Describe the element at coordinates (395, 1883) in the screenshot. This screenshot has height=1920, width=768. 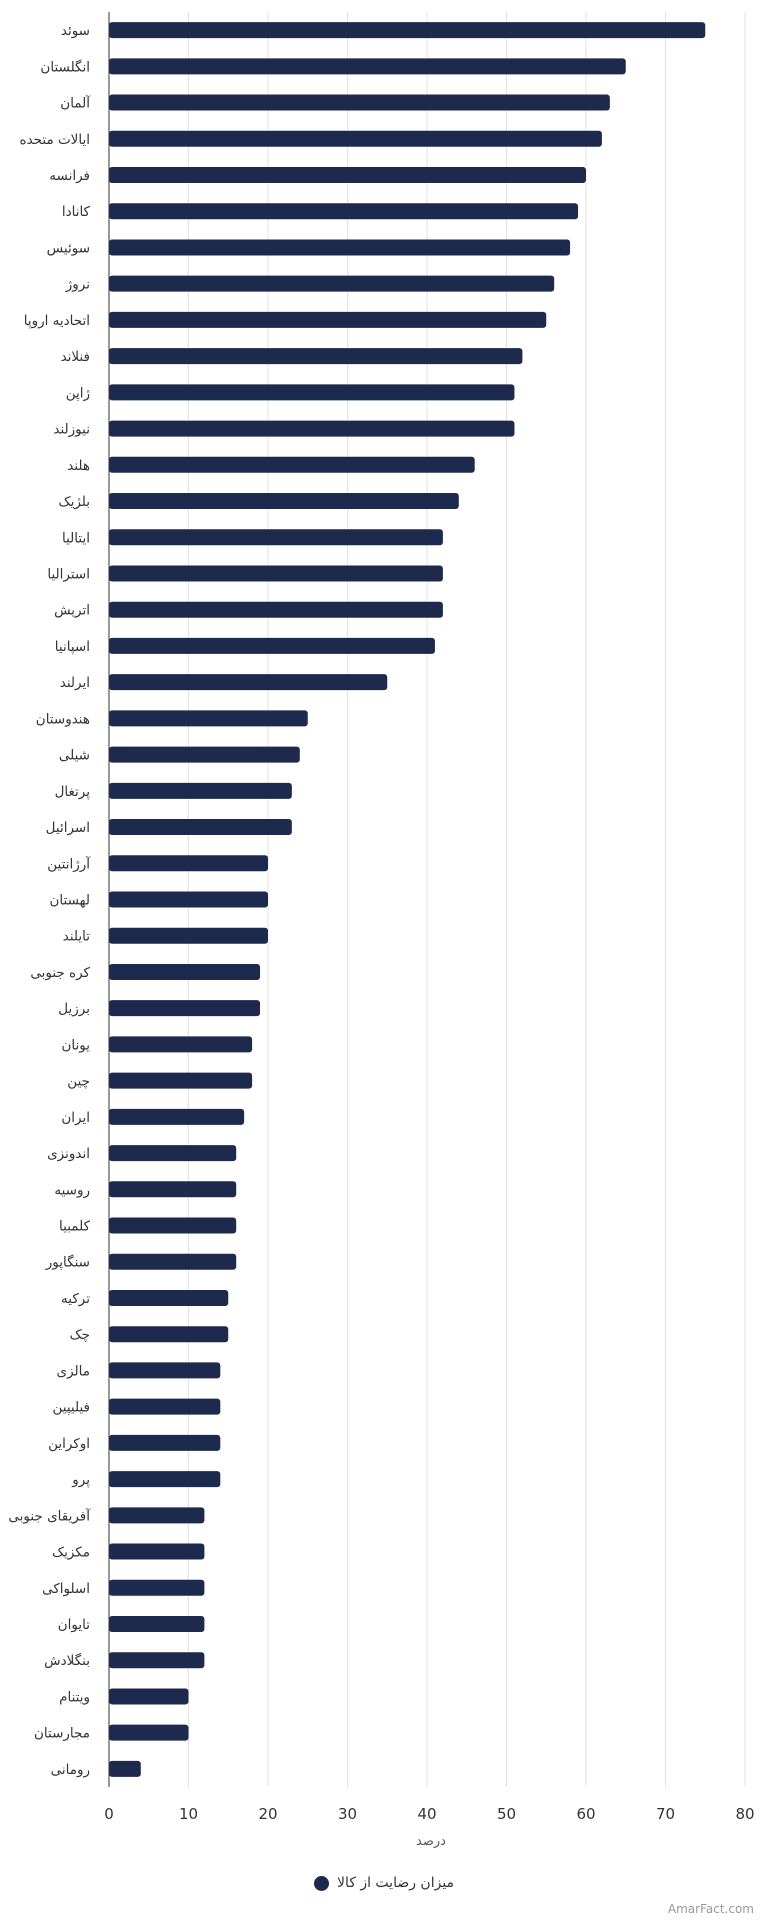
I see `legend-label: میزان رضایت از کالا` at that location.